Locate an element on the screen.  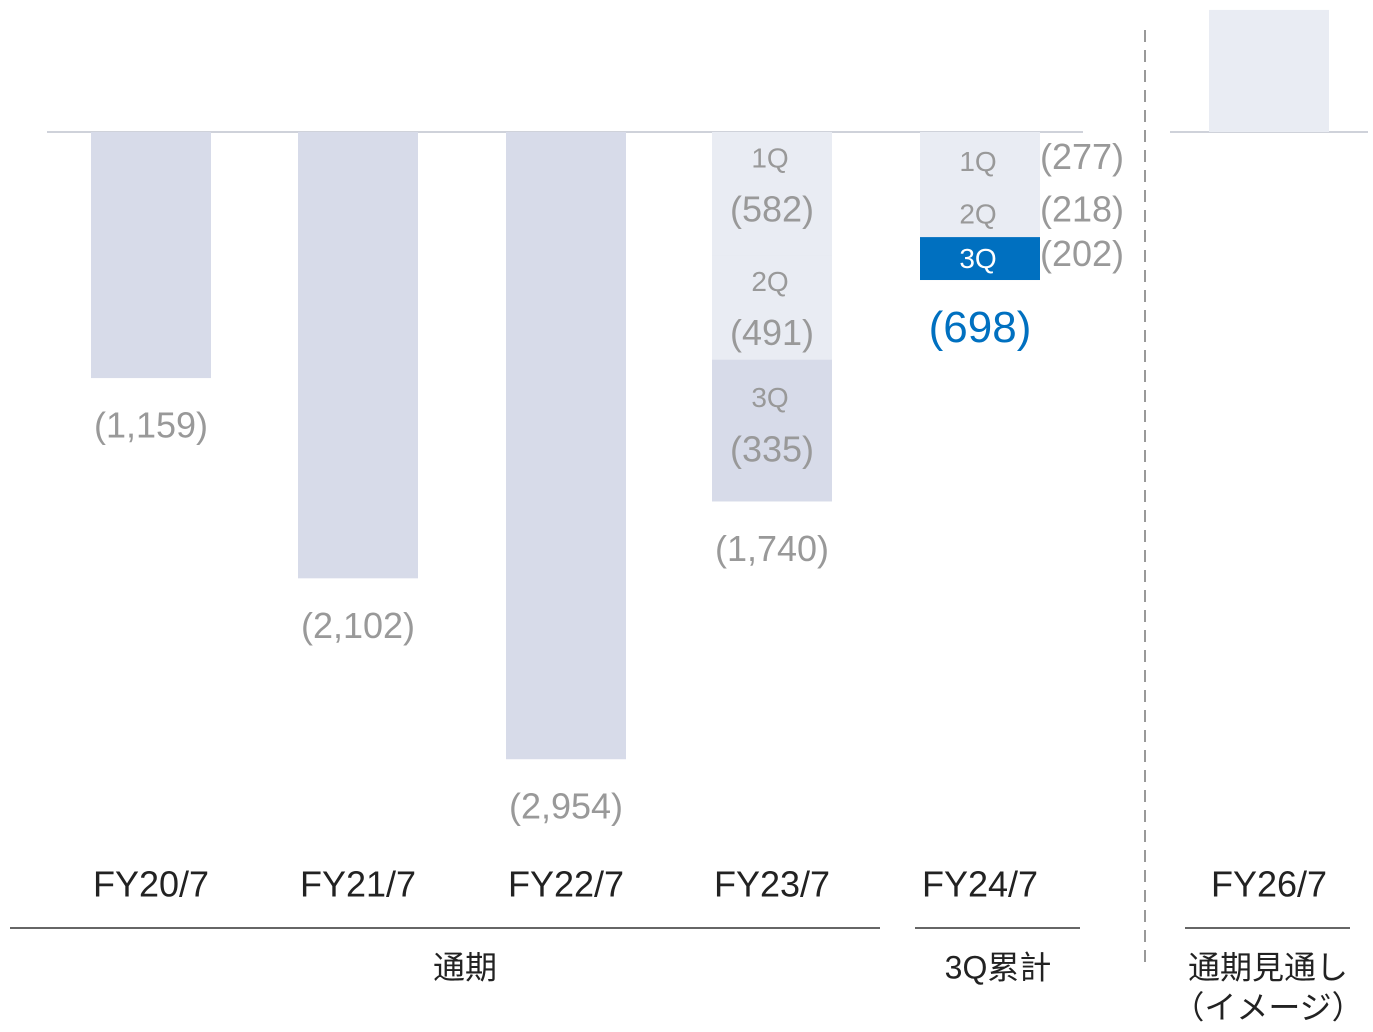
value-label: (2,954) is located at coordinates (566, 806).